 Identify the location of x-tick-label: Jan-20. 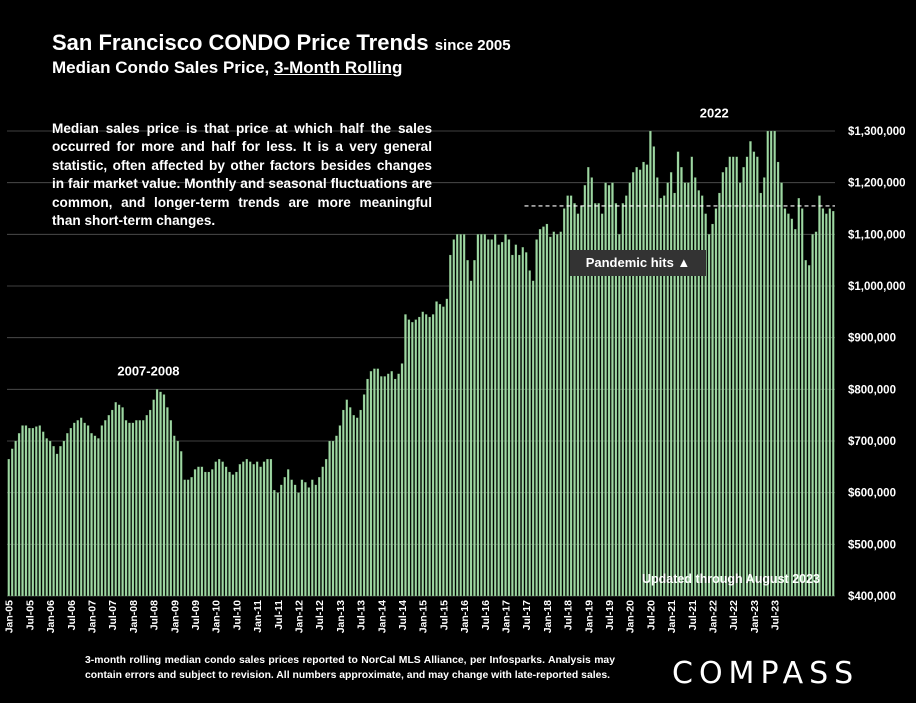
(631, 616).